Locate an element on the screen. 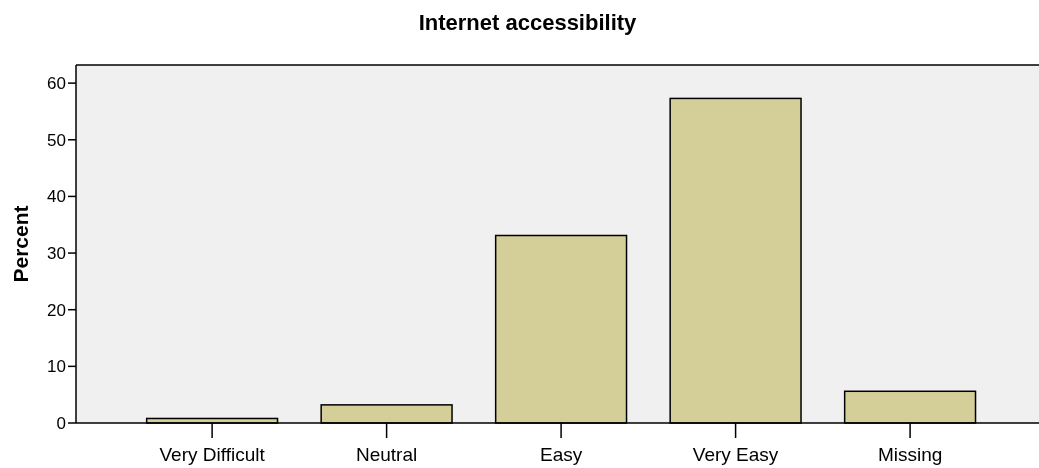 The height and width of the screenshot is (468, 1039). x-tick-label: Missing is located at coordinates (910, 454).